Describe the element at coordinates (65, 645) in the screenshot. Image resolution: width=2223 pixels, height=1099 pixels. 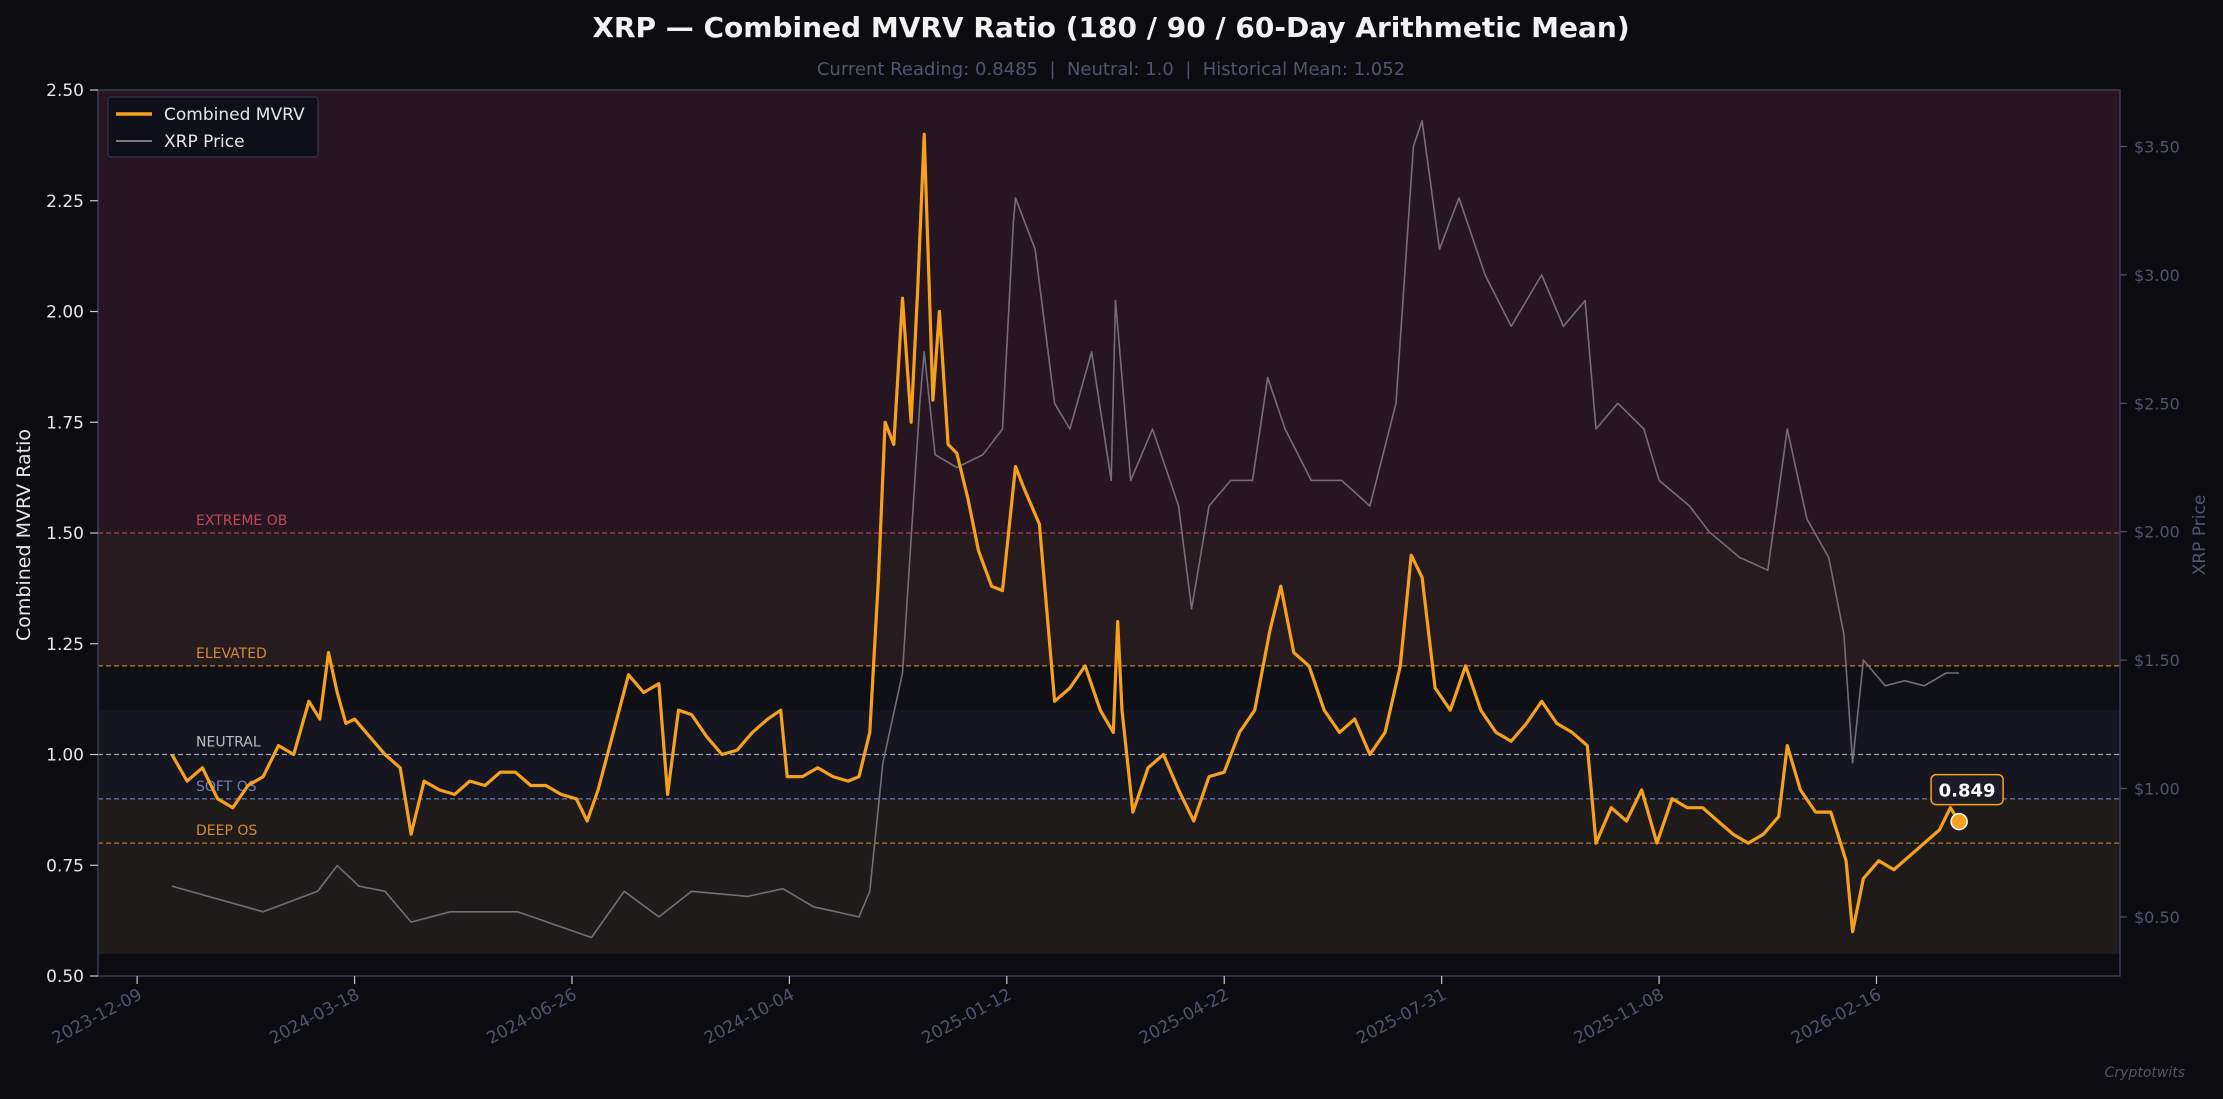
I see `y-tick-label-3: 1.25` at that location.